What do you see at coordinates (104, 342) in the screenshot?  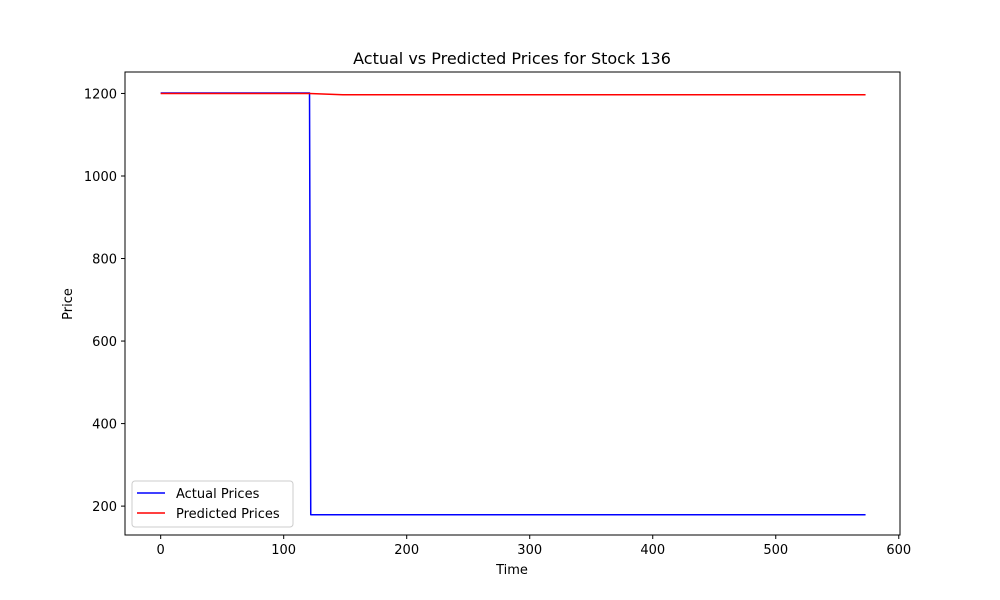 I see `y-tick-label: 600` at bounding box center [104, 342].